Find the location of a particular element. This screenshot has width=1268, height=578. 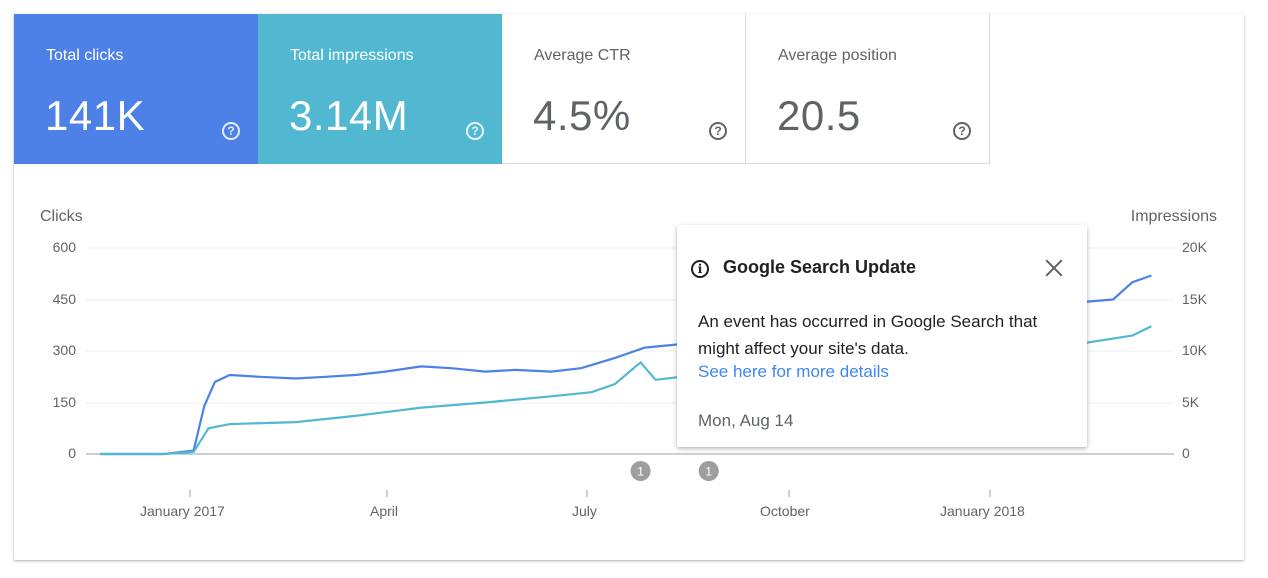

x-tick-label: January 2018 is located at coordinates (982, 511).